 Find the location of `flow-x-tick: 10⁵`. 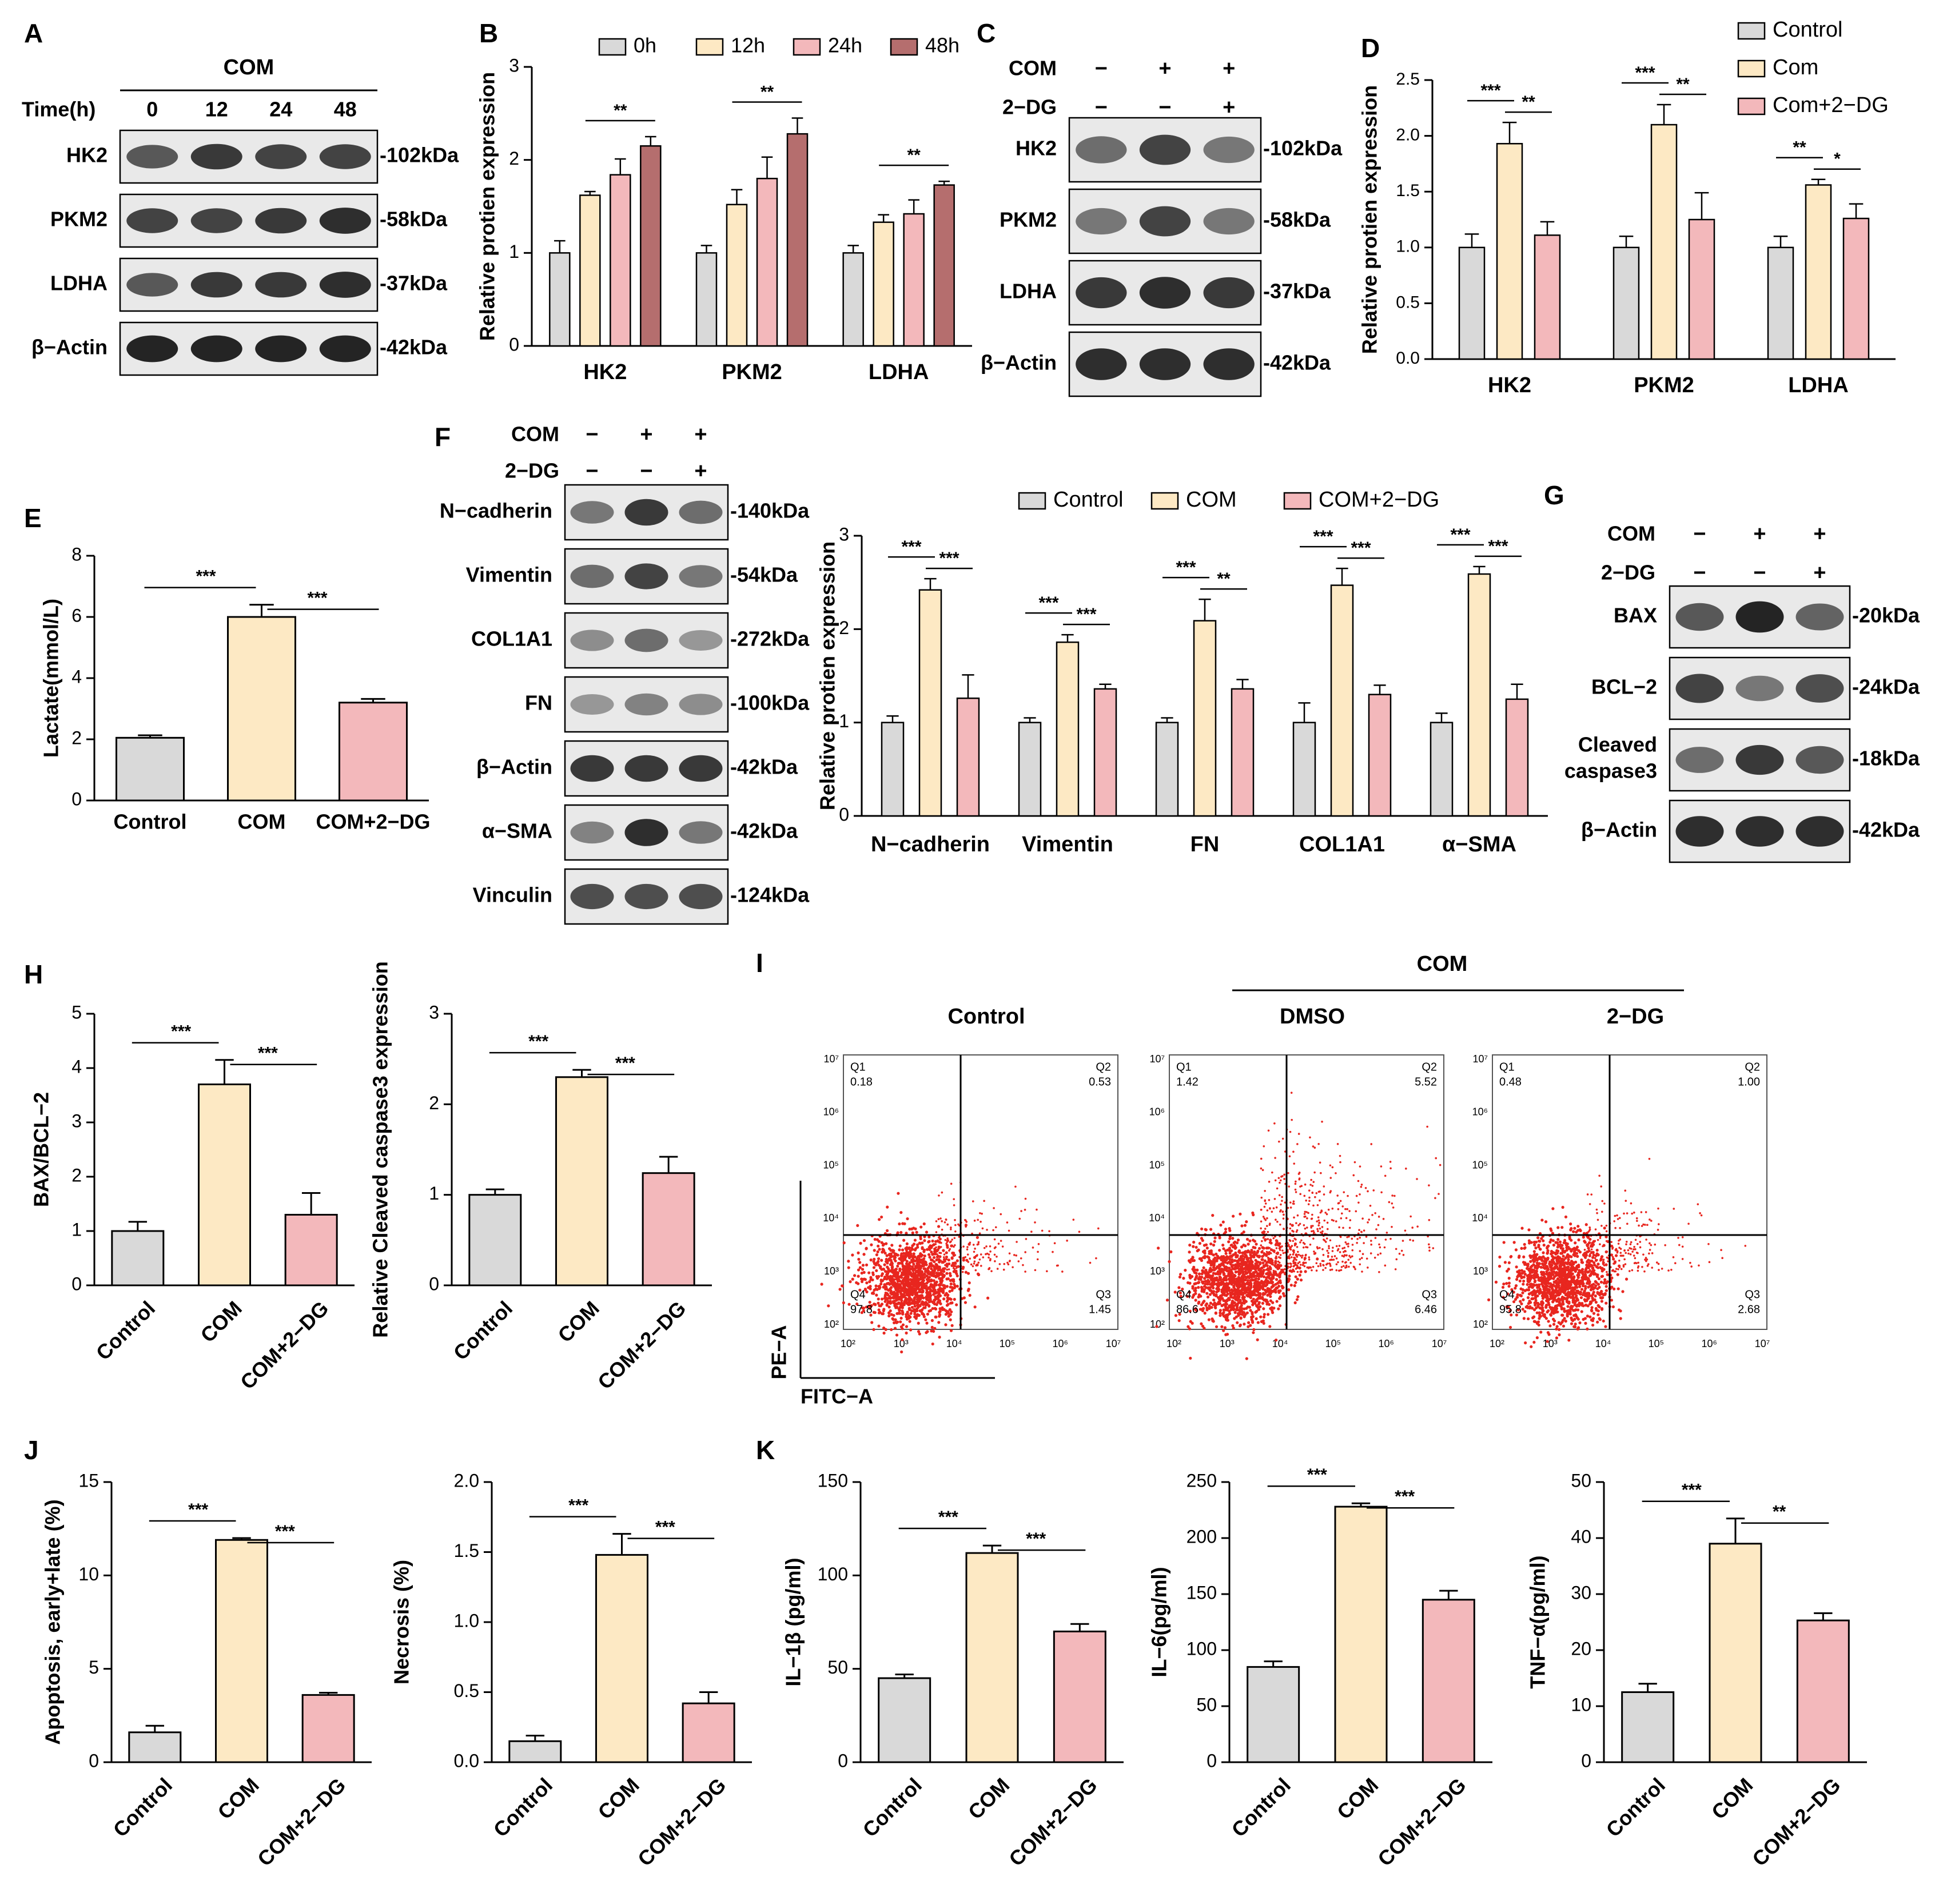

flow-x-tick: 10⁵ is located at coordinates (1008, 1343).